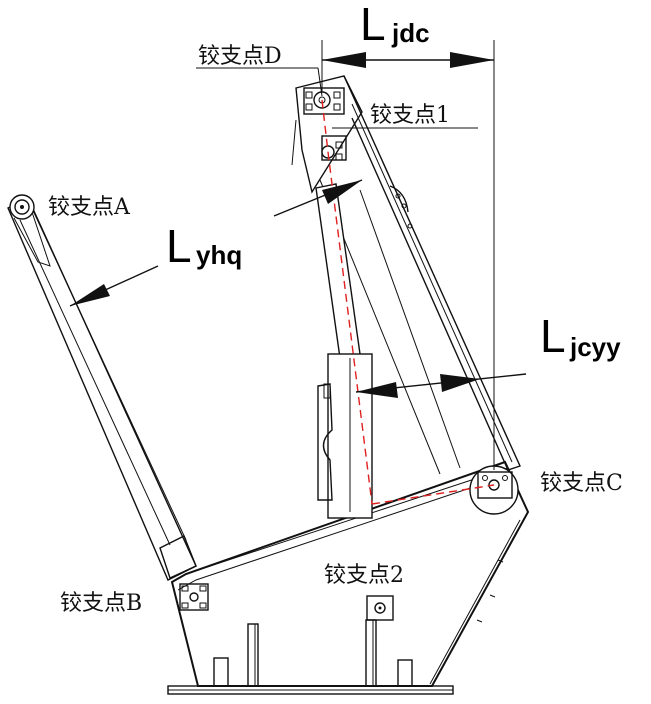 The width and height of the screenshot is (651, 704). What do you see at coordinates (194, 597) in the screenshot?
I see `pivot-b-bracket` at bounding box center [194, 597].